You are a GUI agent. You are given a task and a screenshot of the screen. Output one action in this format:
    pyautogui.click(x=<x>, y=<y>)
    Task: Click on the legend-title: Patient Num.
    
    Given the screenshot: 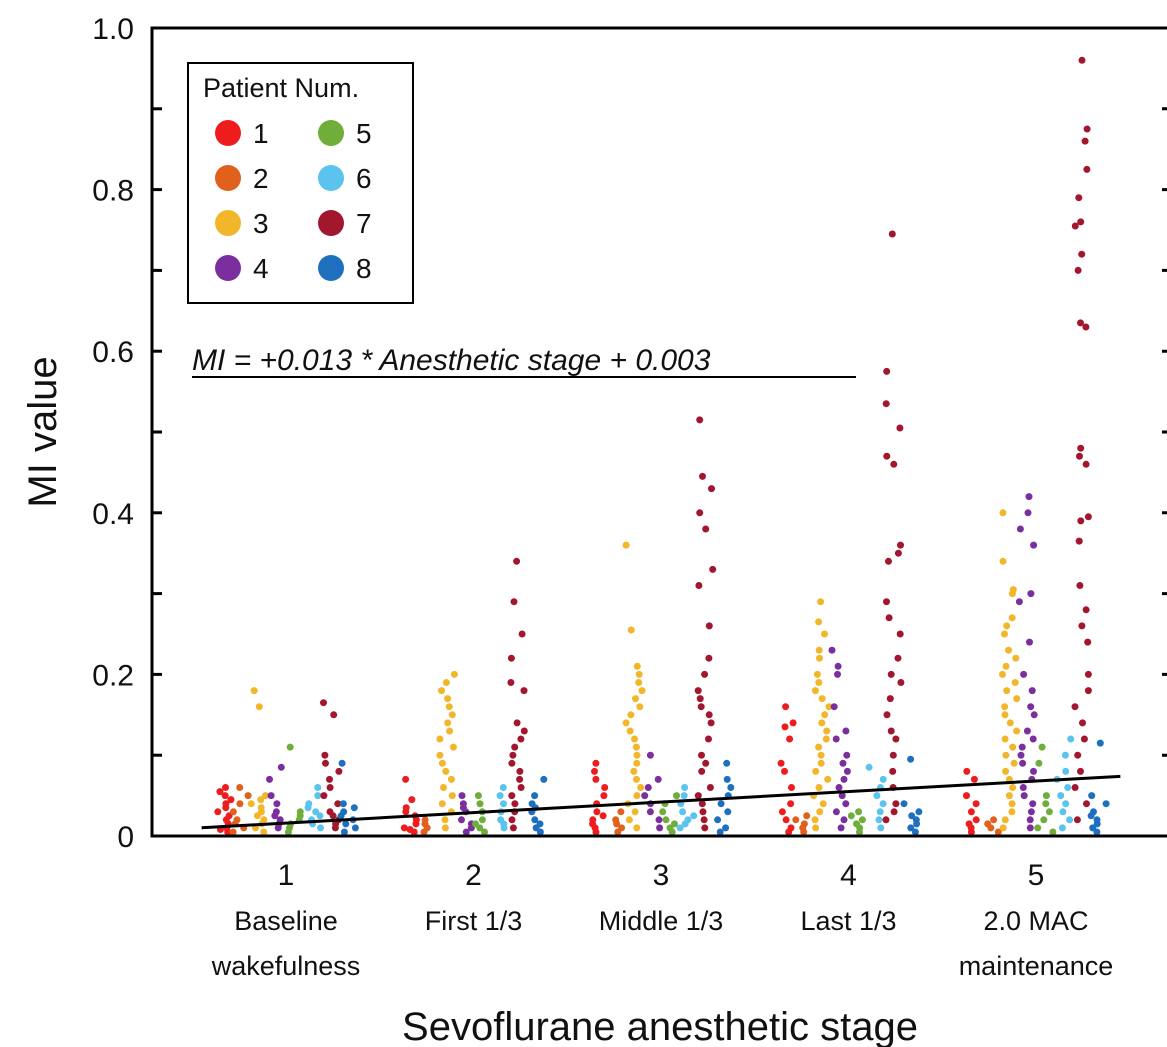 What is the action you would take?
    pyautogui.click(x=281, y=88)
    